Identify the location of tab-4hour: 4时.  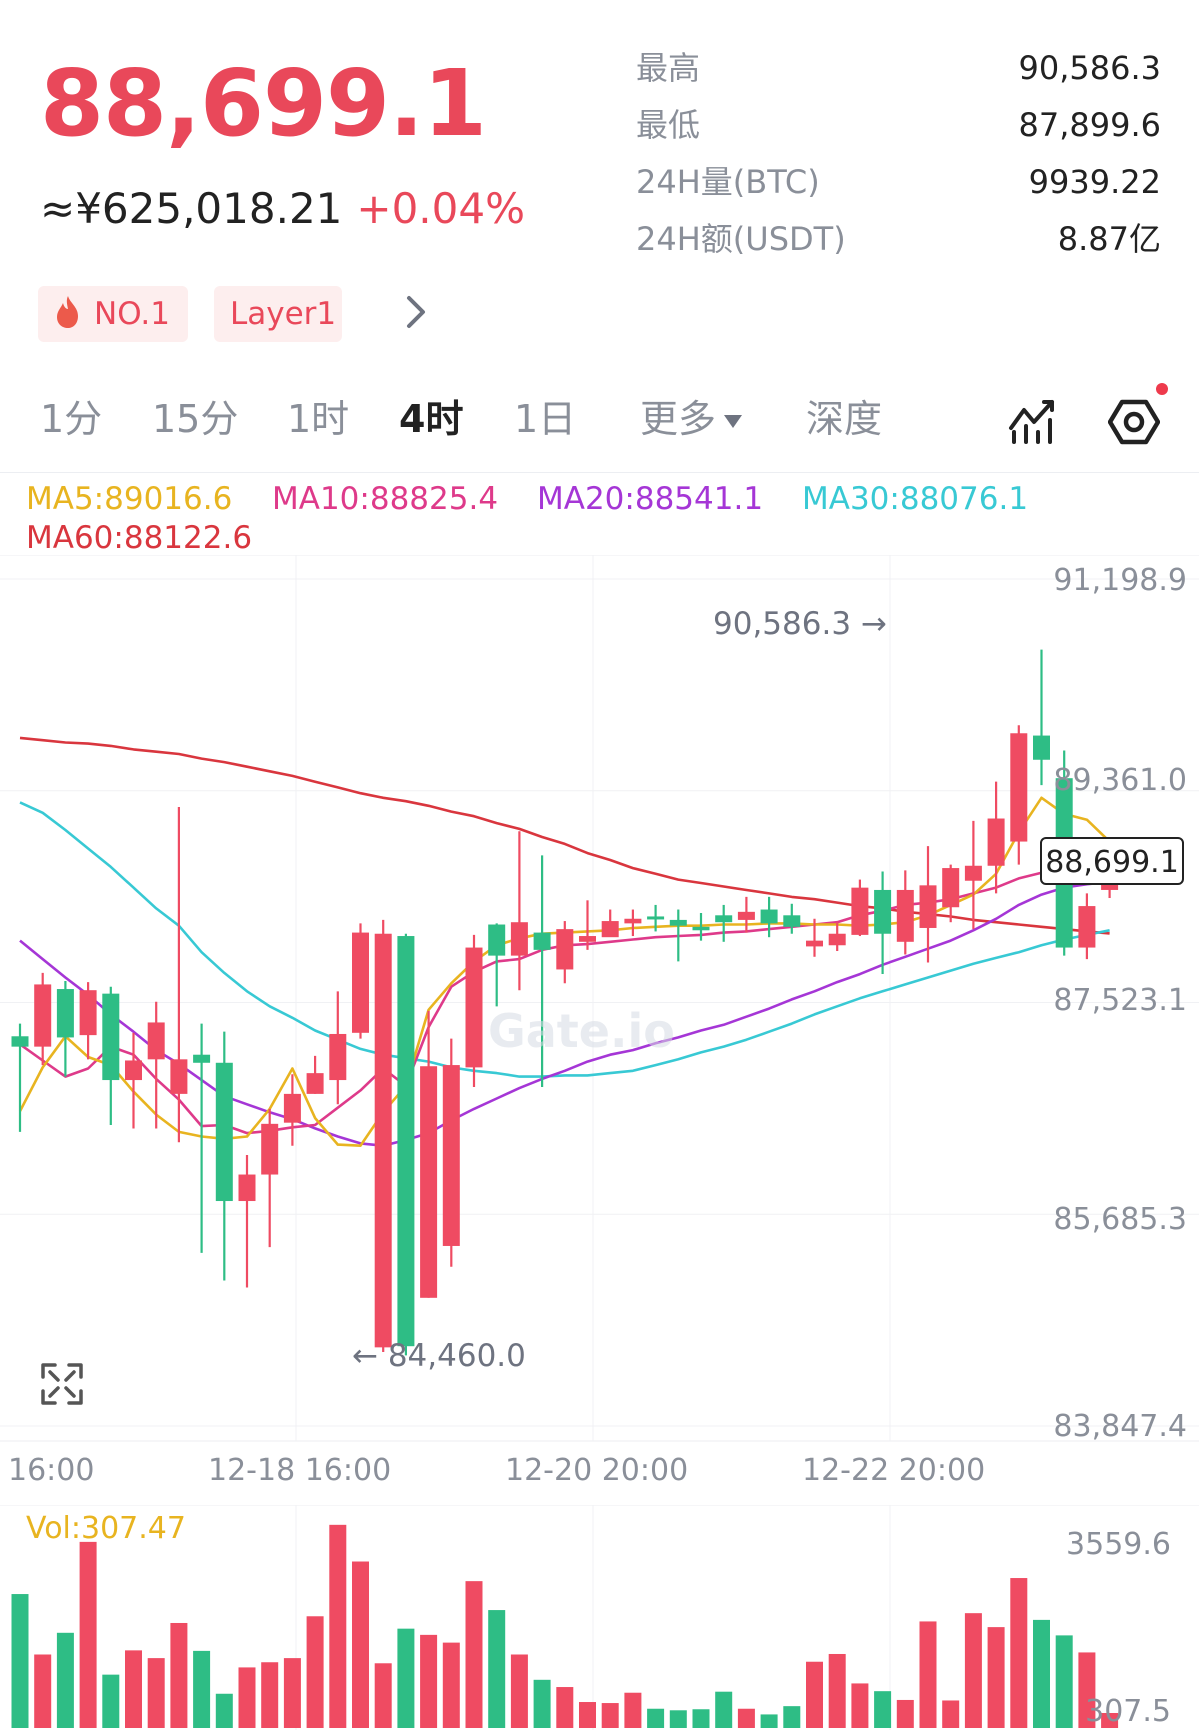
(431, 419).